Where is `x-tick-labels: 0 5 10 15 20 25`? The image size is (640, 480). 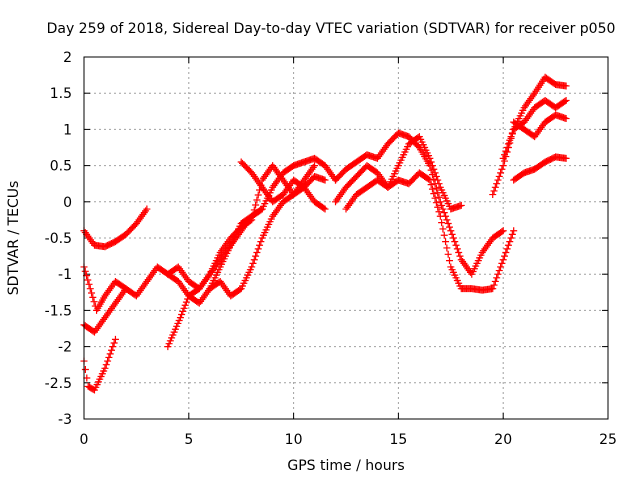 x-tick-labels: 0 5 10 15 20 25 is located at coordinates (348, 440).